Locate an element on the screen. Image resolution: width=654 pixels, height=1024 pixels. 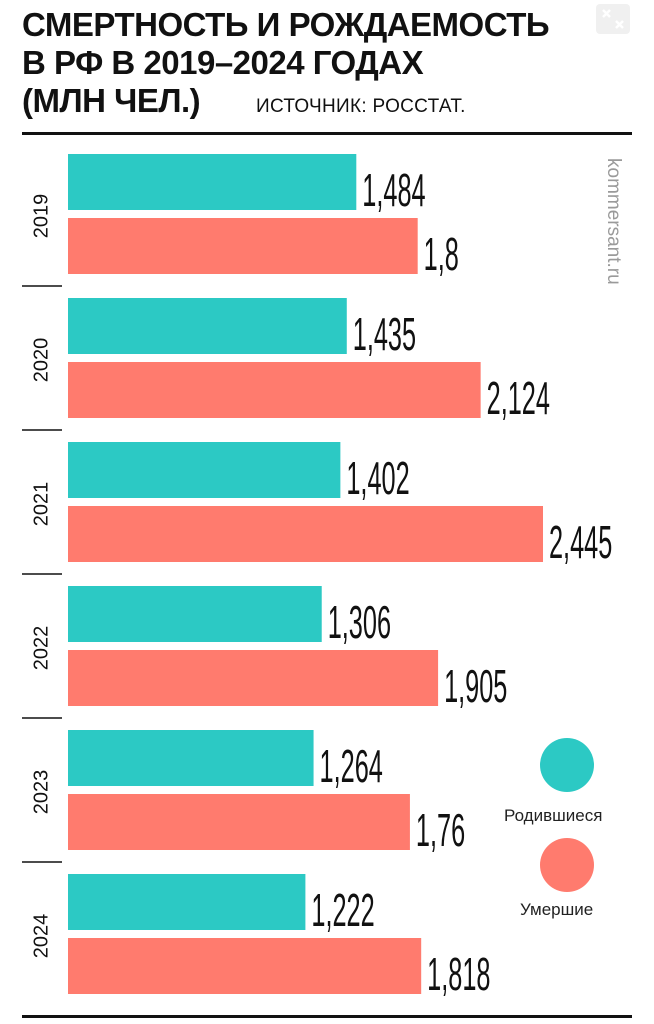
value-label-births-2019: 1,484 is located at coordinates (393, 190).